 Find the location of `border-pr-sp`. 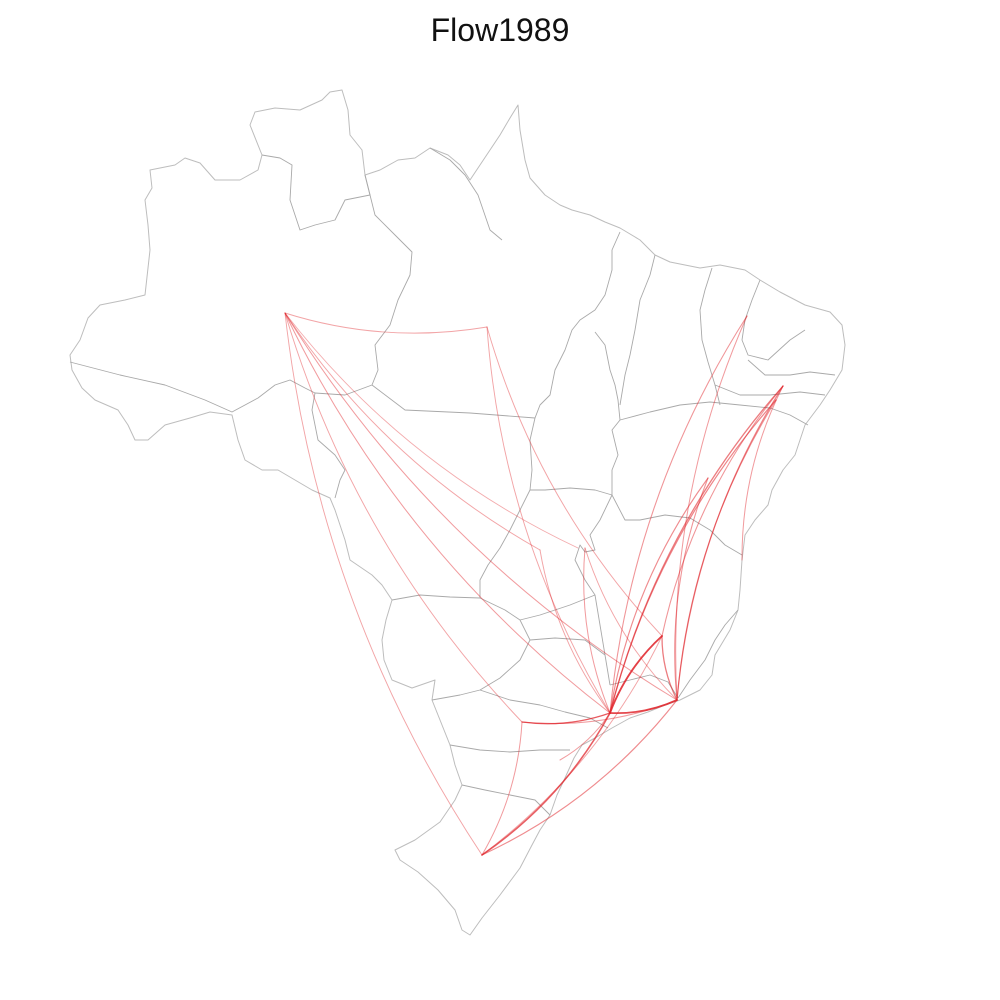

border-pr-sp is located at coordinates (544, 709).